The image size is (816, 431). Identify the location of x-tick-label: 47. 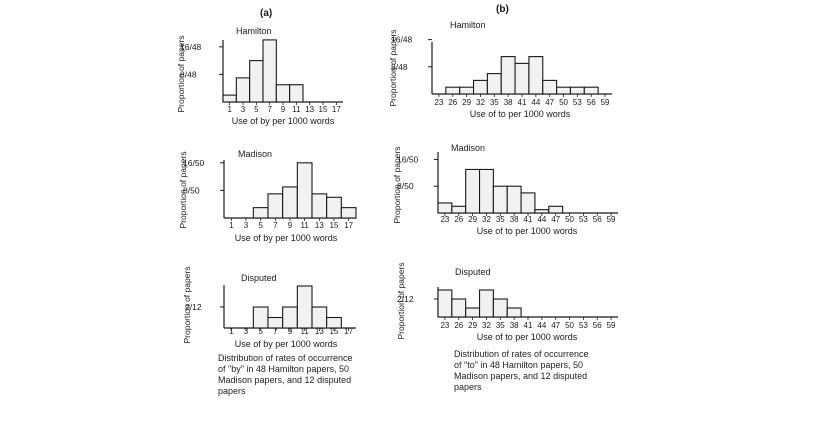
(549, 102).